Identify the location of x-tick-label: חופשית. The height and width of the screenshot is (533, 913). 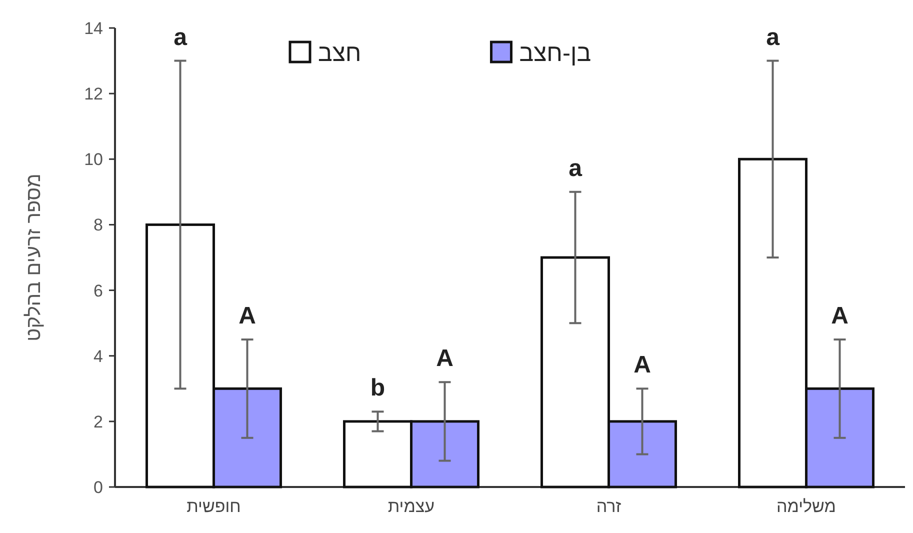
(213, 506).